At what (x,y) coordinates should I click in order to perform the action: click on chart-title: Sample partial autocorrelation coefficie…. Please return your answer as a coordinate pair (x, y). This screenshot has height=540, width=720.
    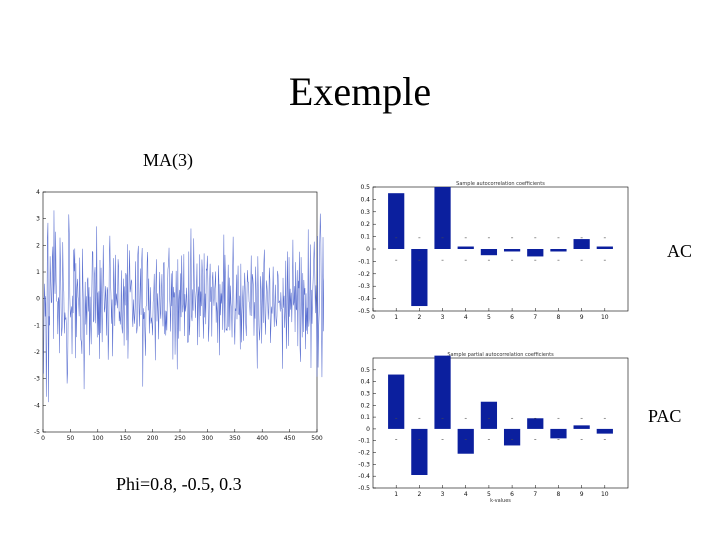
    Looking at the image, I should click on (500, 355).